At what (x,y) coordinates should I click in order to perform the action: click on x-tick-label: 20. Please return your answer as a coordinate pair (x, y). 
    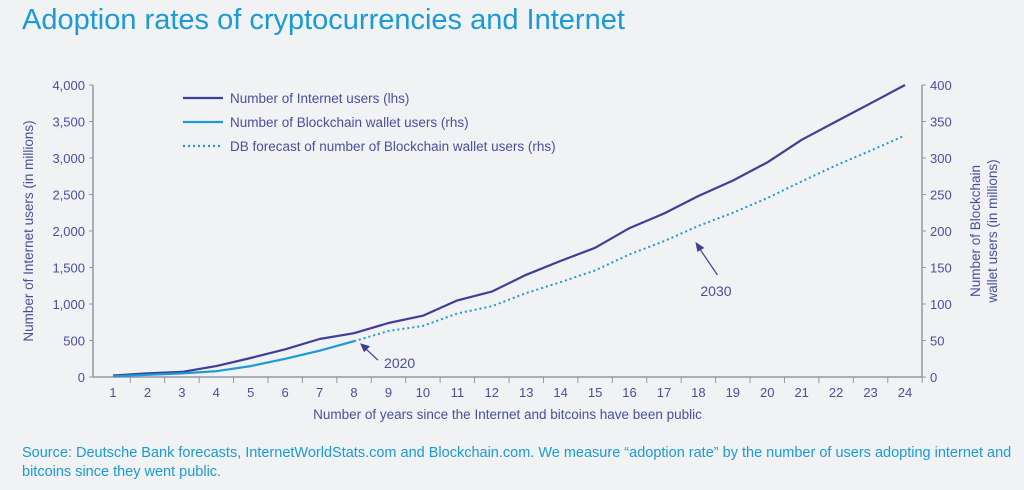
    Looking at the image, I should click on (767, 392).